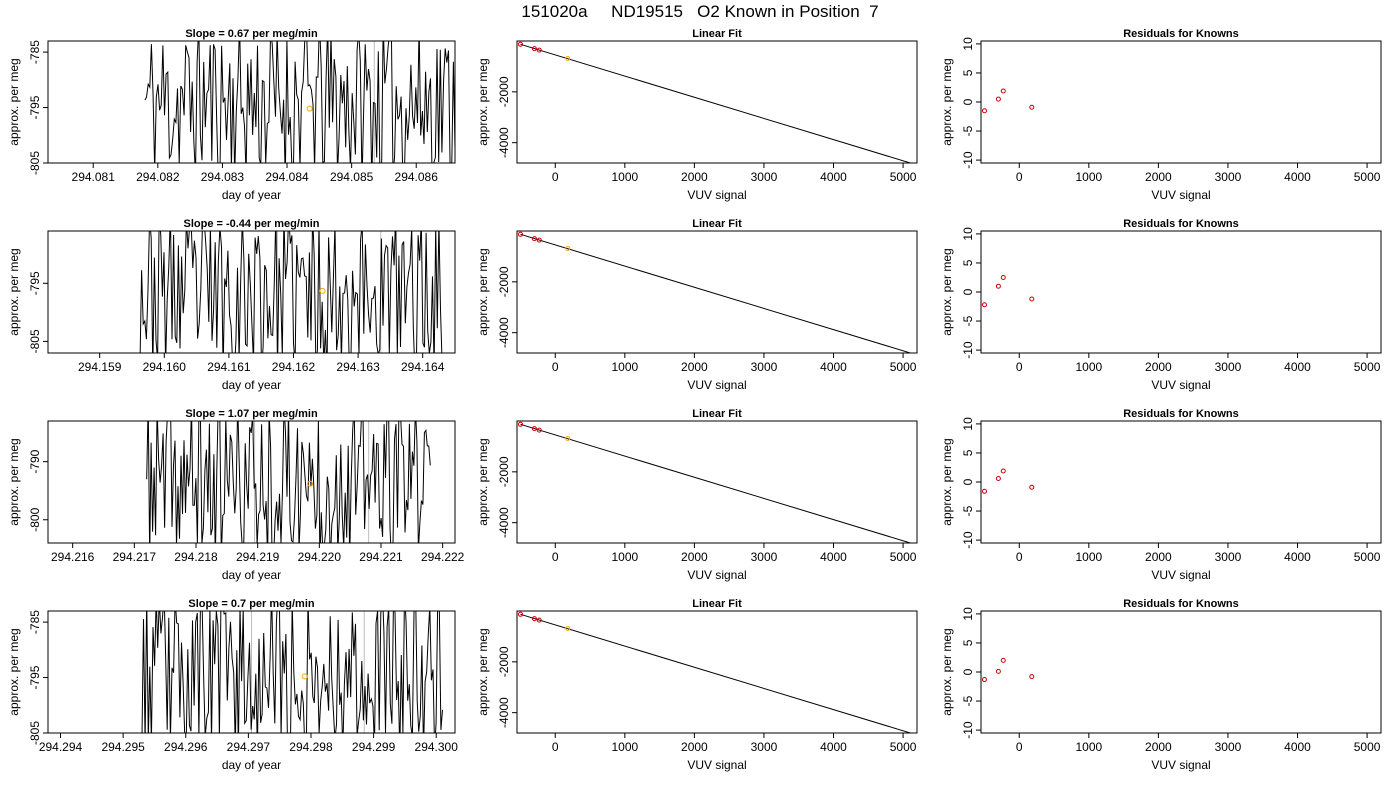 This screenshot has width=1400, height=800. I want to click on x-tick-label: 294.081, so click(94, 177).